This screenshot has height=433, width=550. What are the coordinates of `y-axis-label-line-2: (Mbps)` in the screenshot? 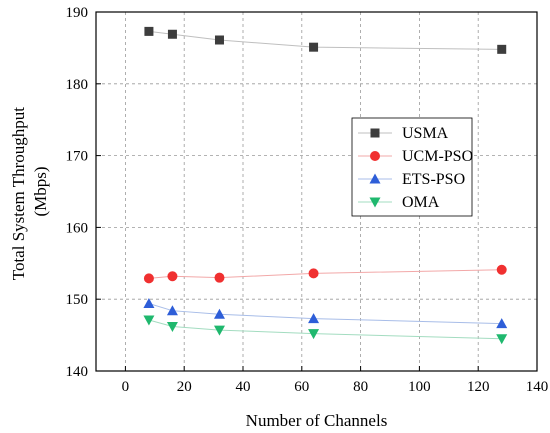 It's located at (40, 191).